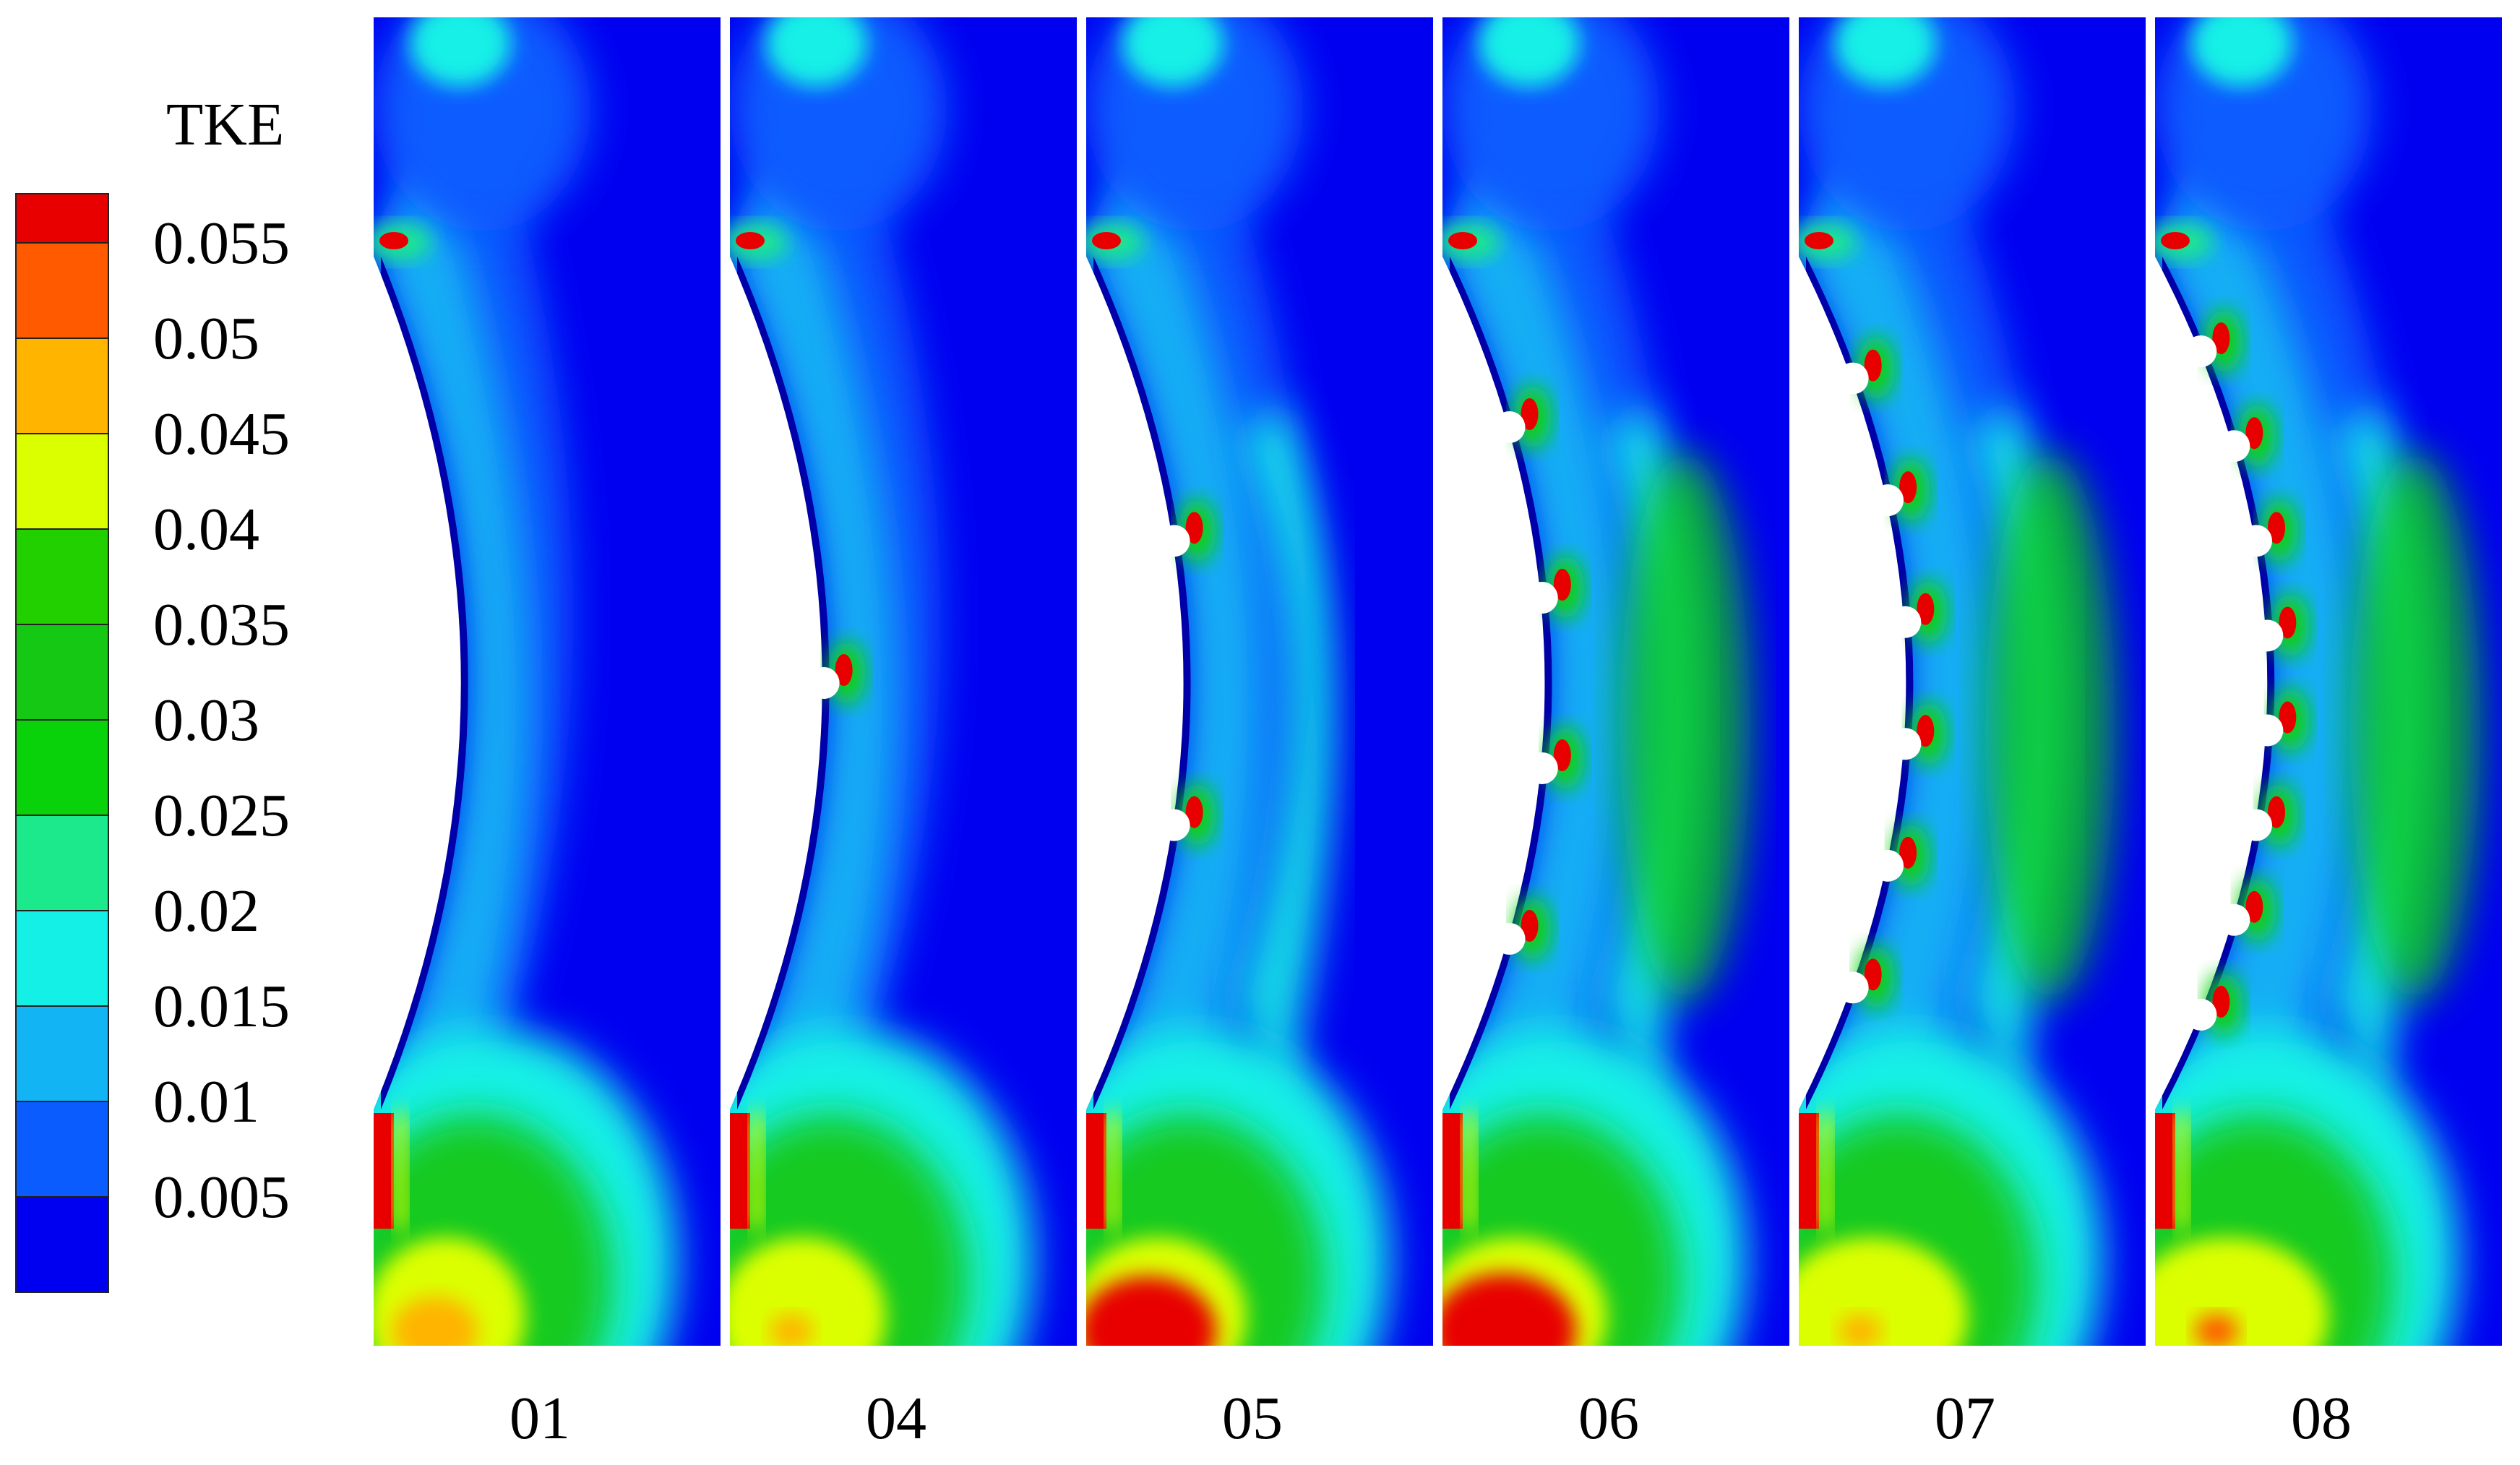 This screenshot has height=1465, width=2520. I want to click on legend-tick-label: 0.045, so click(221, 434).